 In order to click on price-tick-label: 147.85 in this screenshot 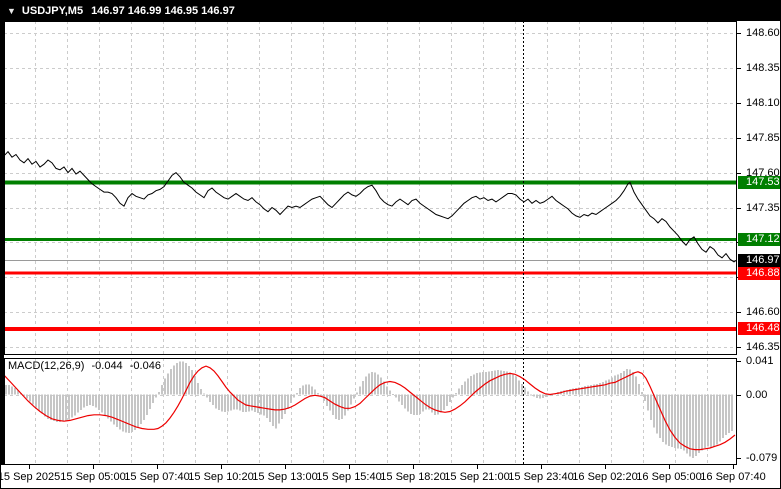, I will do `click(763, 138)`.